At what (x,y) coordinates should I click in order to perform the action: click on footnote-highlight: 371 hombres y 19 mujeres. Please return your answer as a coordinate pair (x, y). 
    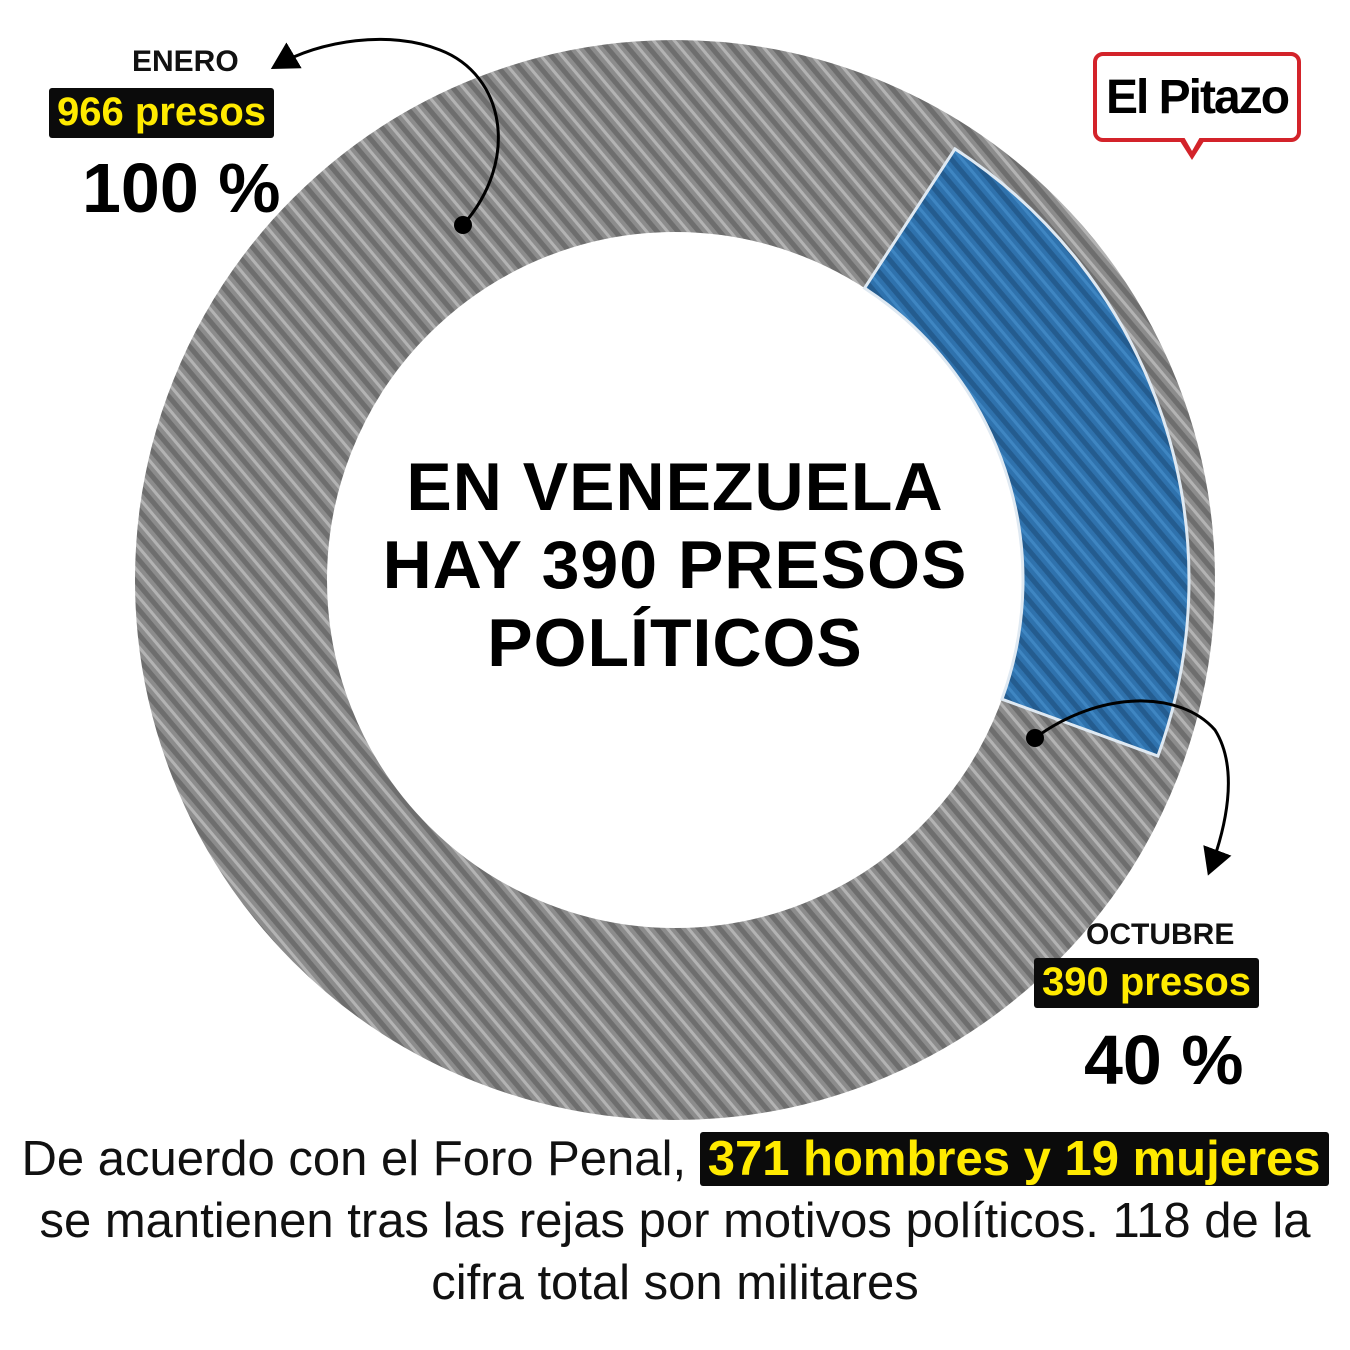
    Looking at the image, I should click on (1014, 1159).